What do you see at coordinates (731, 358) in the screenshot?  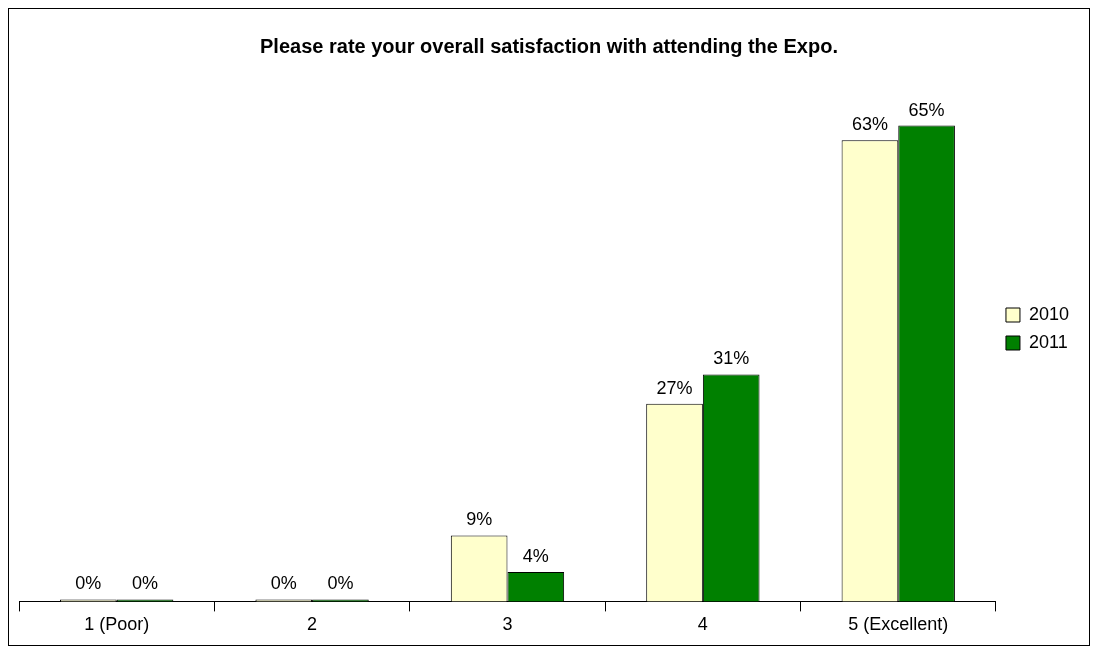 I see `data-label: 31%` at bounding box center [731, 358].